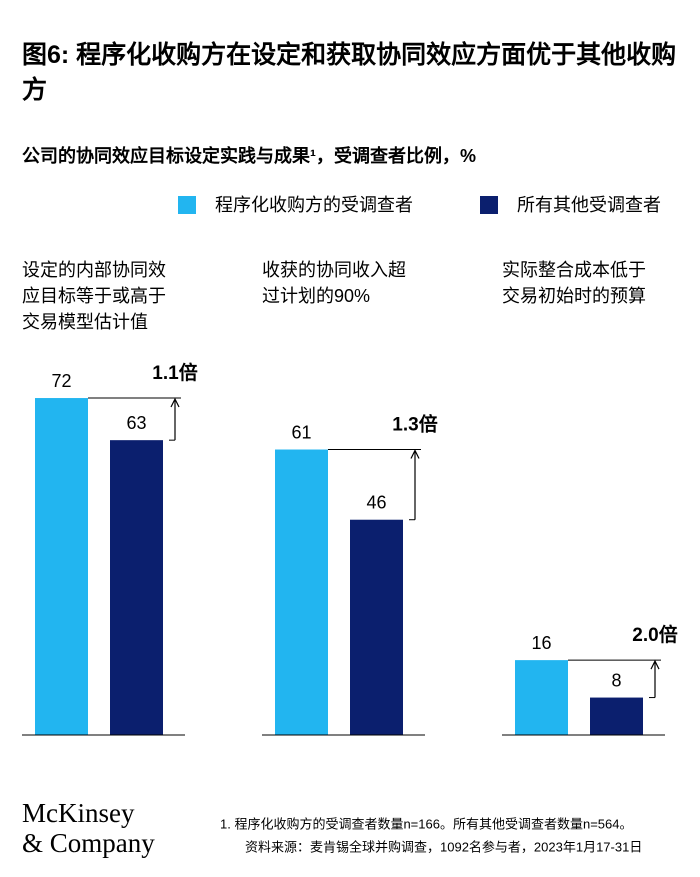 The image size is (700, 877). What do you see at coordinates (334, 283) in the screenshot?
I see `category-label: 收获的协同收入超过计划的90%` at bounding box center [334, 283].